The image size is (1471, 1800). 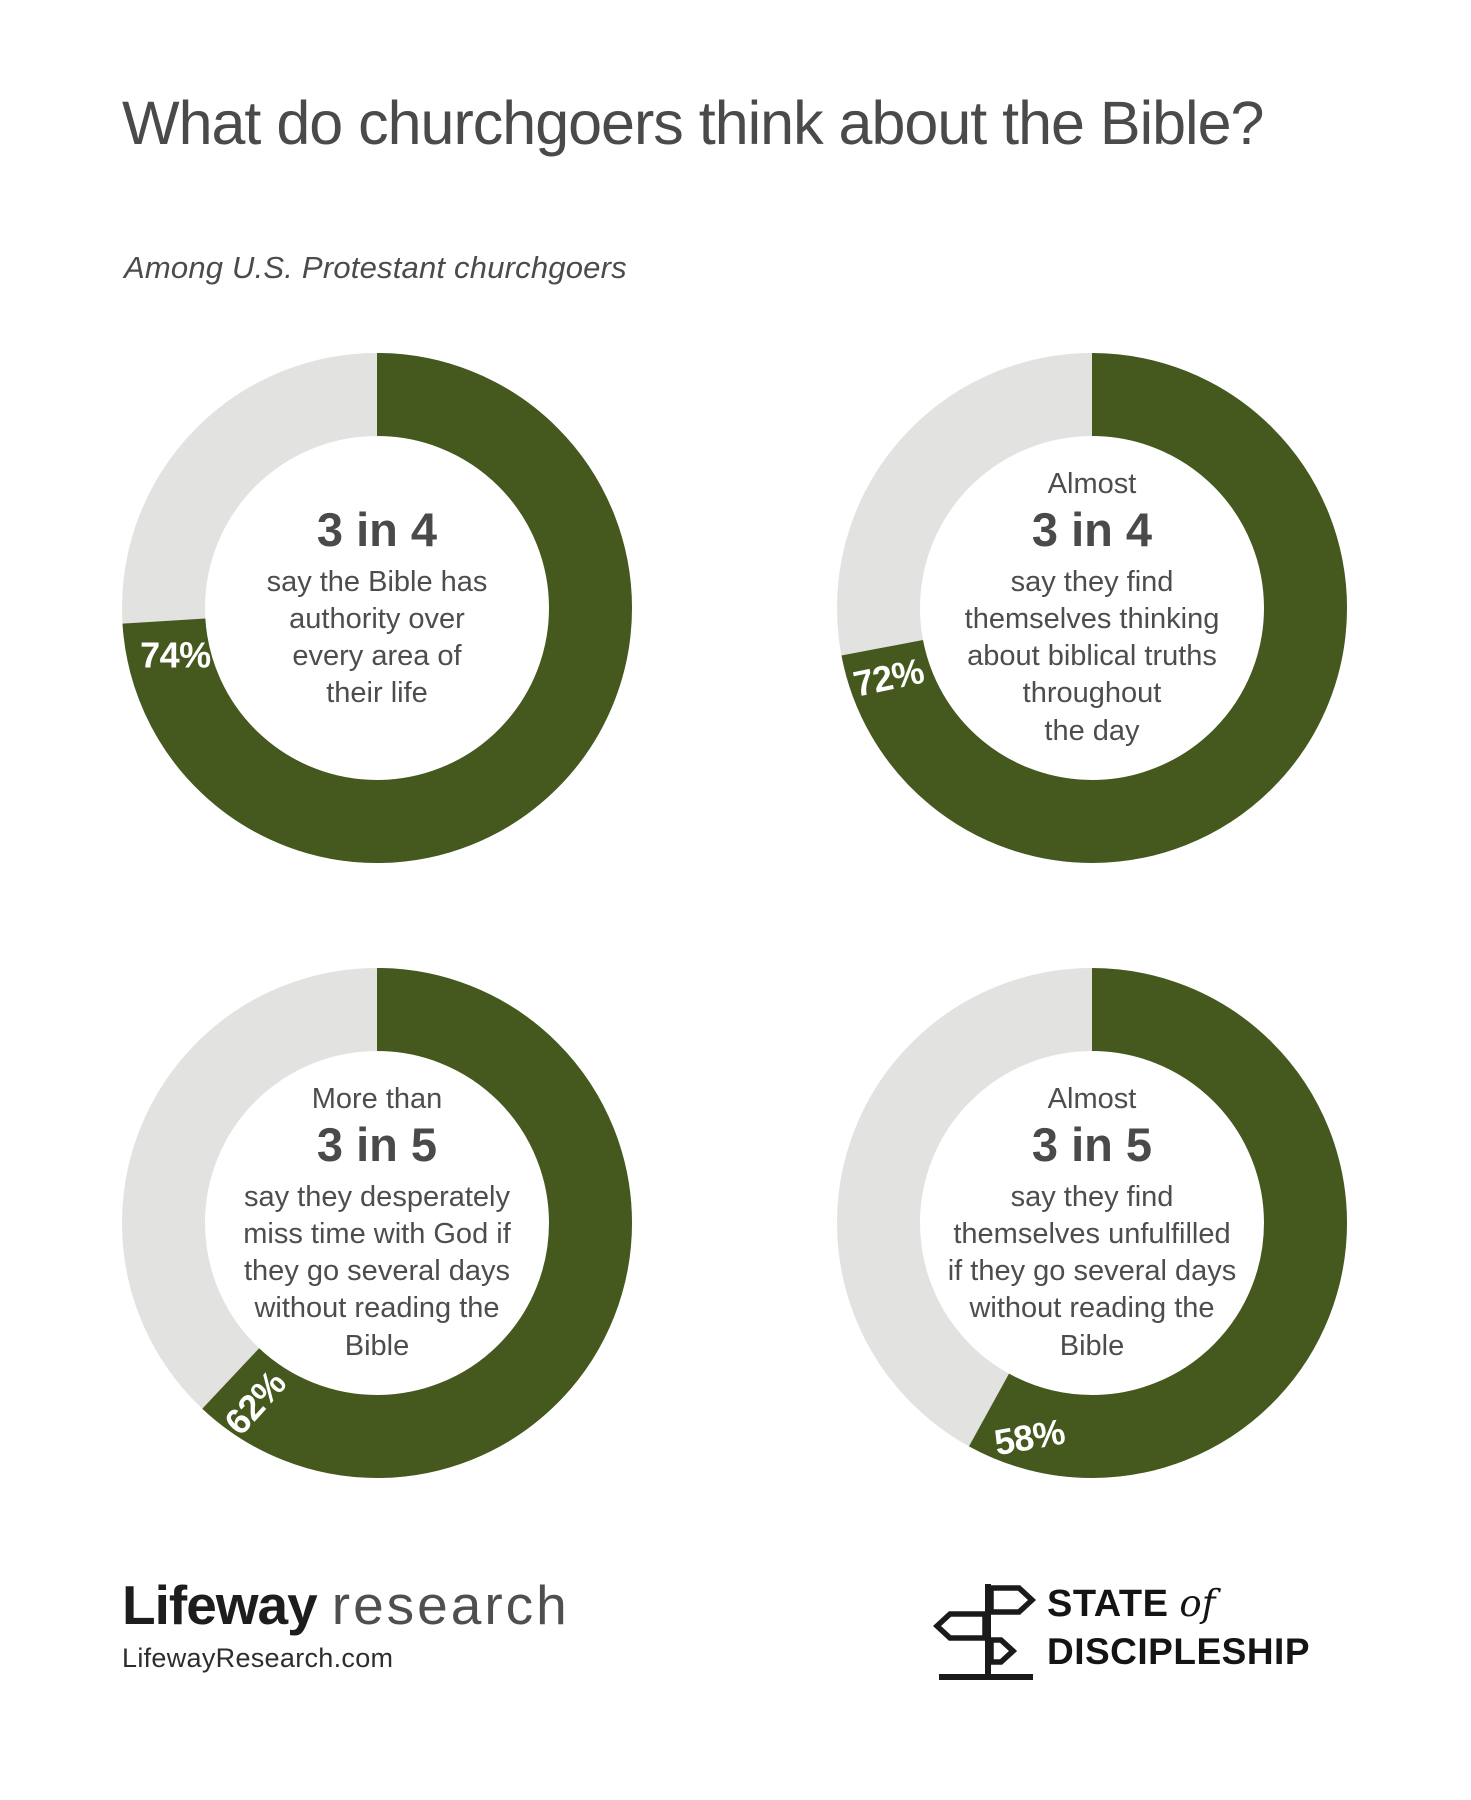 I want to click on state-of-discipleship-logo: STATE of DISCIPLESHIP, so click(x=1121, y=1631).